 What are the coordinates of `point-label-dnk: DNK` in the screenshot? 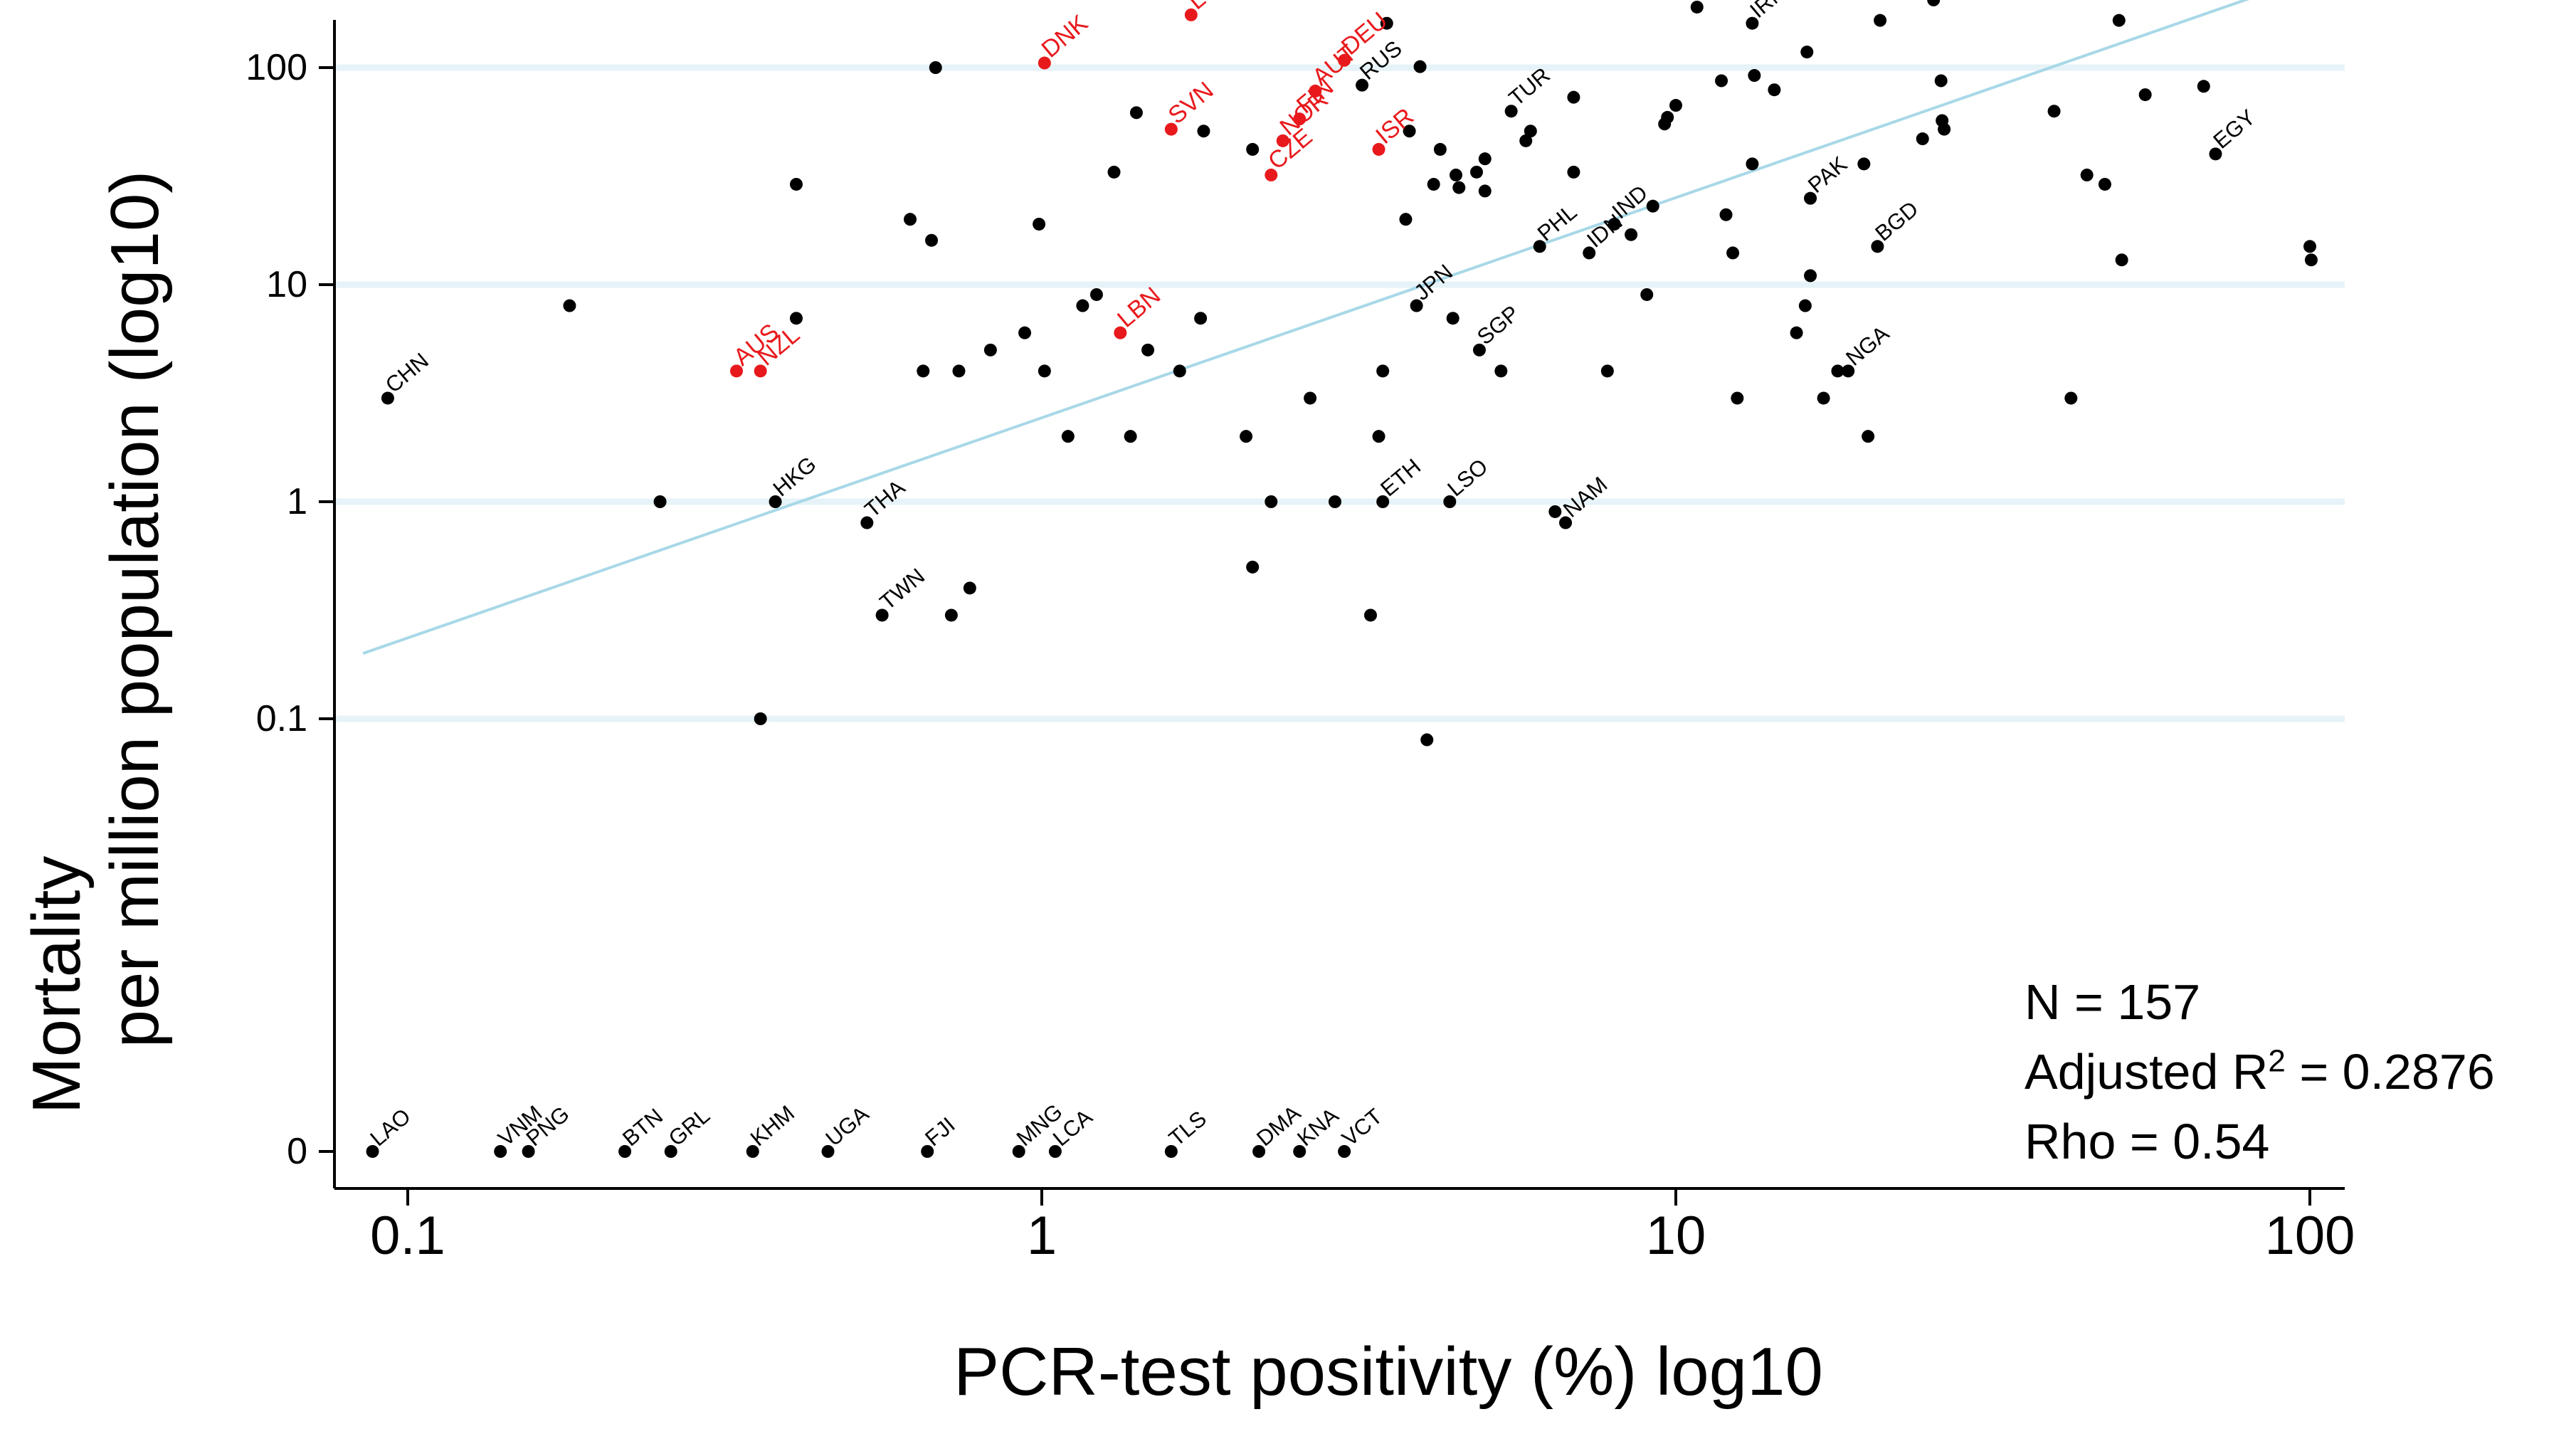 It's located at (1065, 36).